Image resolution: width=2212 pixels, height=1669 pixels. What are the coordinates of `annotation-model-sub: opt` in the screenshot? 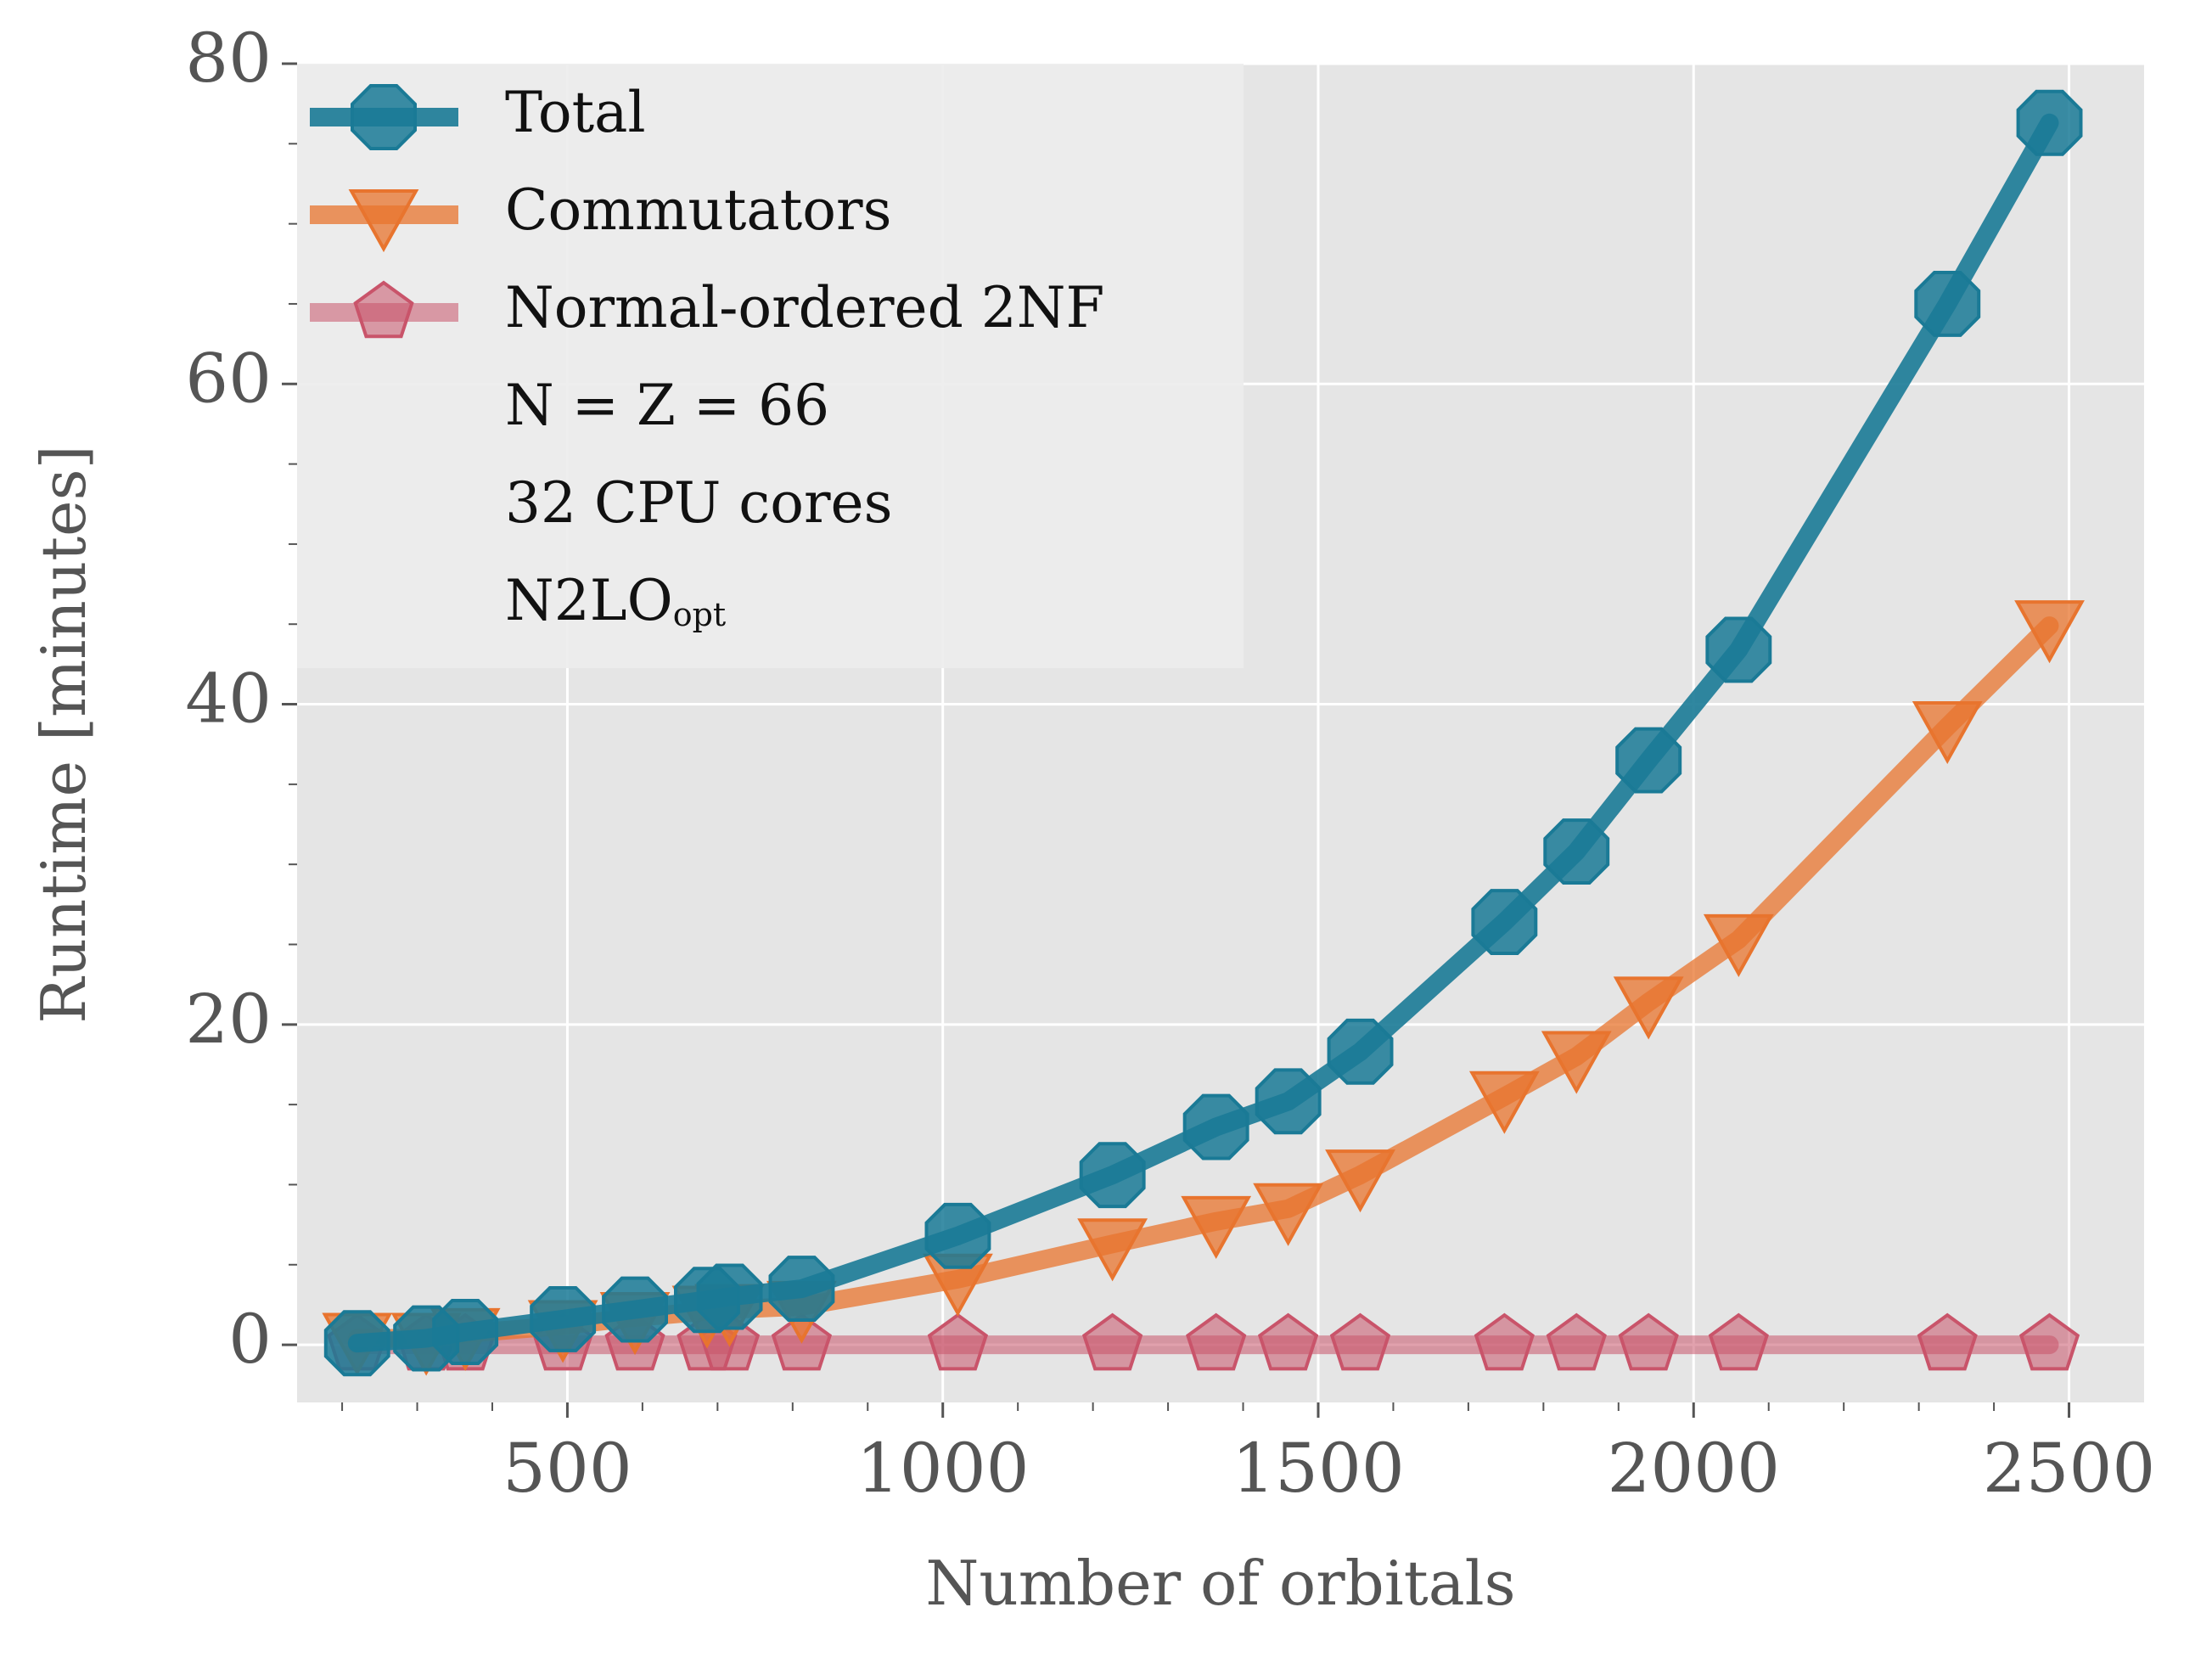 It's located at (699, 614).